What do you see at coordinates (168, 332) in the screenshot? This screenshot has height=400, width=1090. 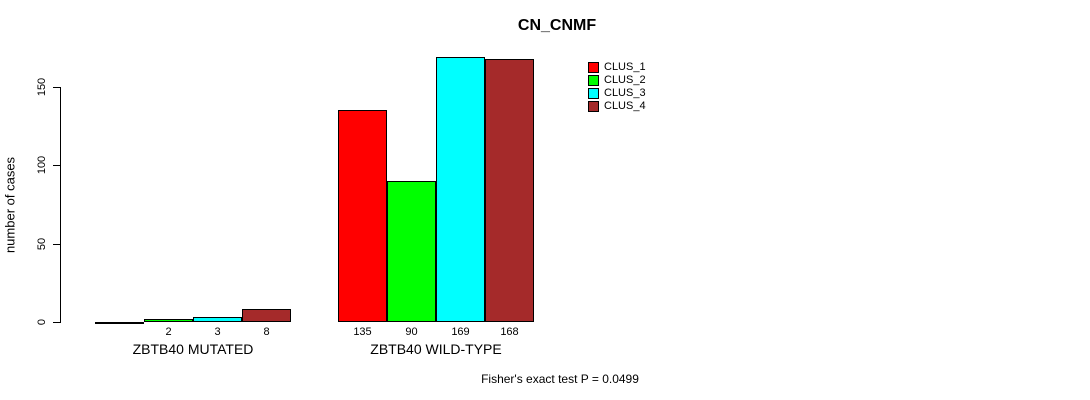 I see `bar-value-label: 2` at bounding box center [168, 332].